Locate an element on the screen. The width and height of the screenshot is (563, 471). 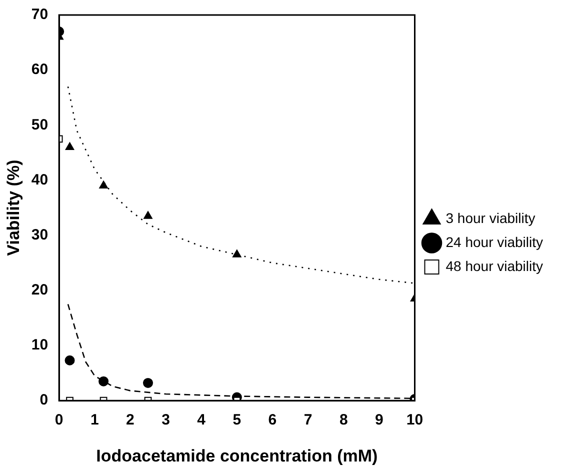
x-tick-label: 9 is located at coordinates (379, 420).